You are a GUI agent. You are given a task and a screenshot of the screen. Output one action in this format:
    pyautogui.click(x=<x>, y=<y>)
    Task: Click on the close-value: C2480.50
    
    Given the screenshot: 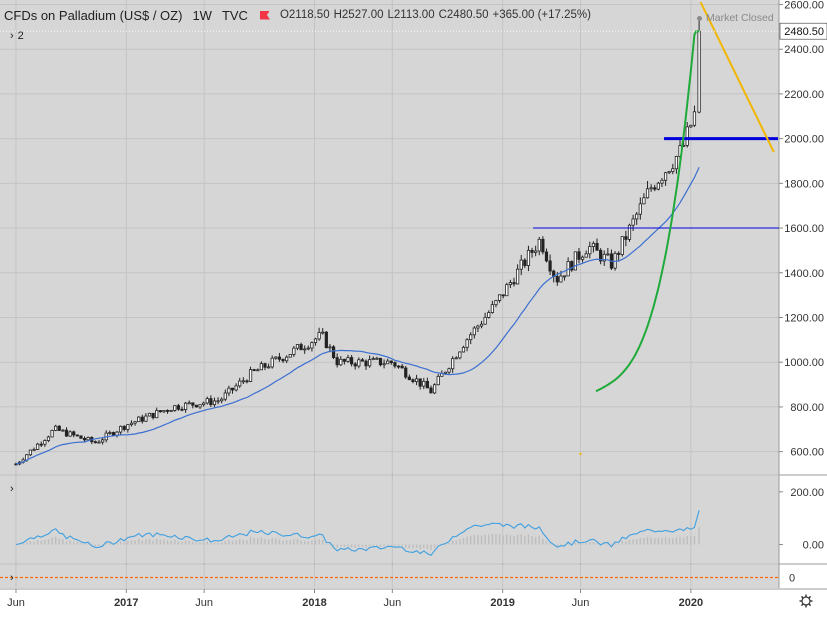 What is the action you would take?
    pyautogui.click(x=463, y=15)
    